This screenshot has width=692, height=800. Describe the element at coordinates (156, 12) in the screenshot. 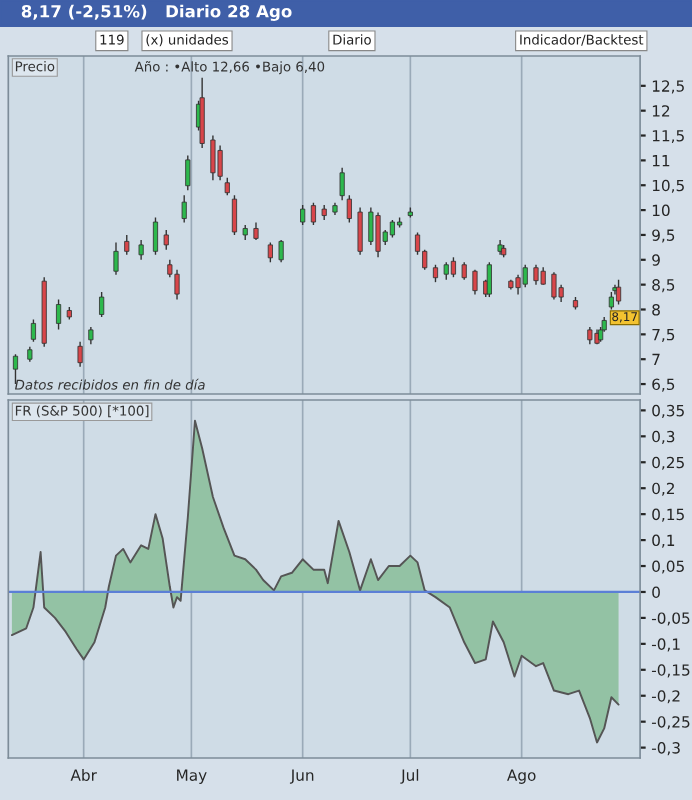

I see `chart-title: 8,17 (-2,51%) Diario 28 Ago` at that location.